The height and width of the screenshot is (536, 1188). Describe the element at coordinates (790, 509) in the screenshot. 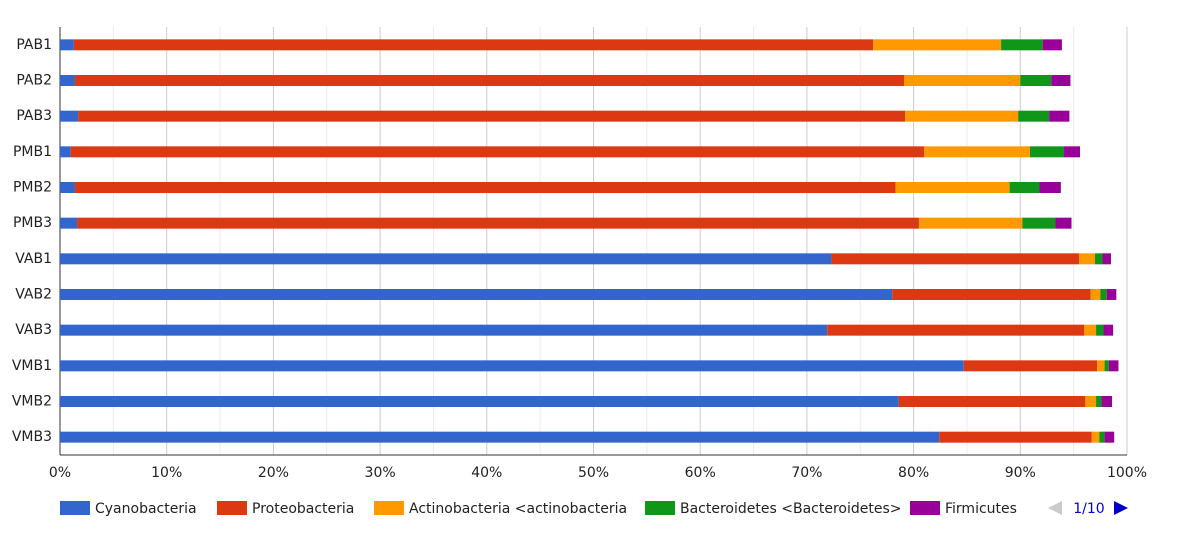

I see `legend-label: Bacteroidetes <Bacteroidetes>` at that location.